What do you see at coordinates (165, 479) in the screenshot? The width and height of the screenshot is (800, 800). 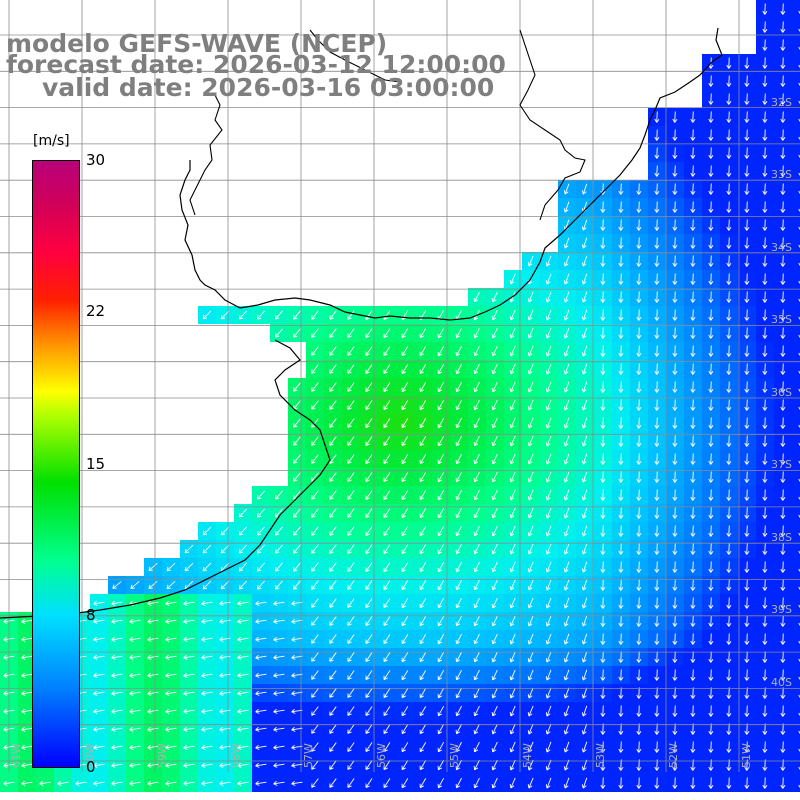 I see `coastline-river` at bounding box center [165, 479].